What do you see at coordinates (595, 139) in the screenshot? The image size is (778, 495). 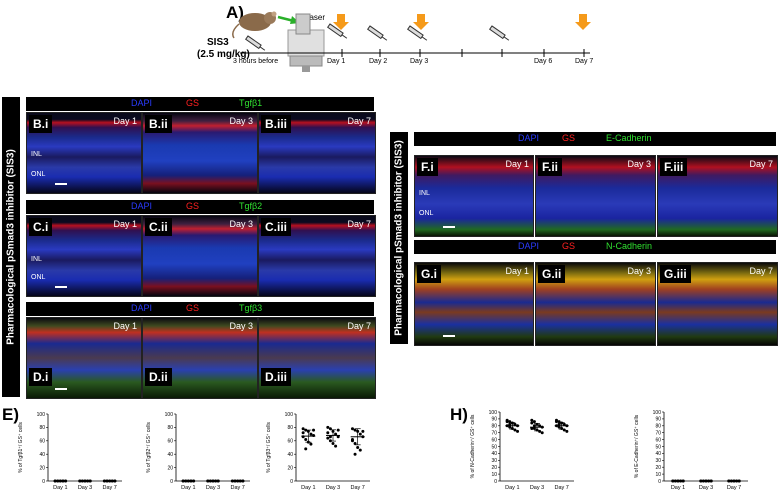 I see `stain-header-f: DAPI GS E-Cadherin` at bounding box center [595, 139].